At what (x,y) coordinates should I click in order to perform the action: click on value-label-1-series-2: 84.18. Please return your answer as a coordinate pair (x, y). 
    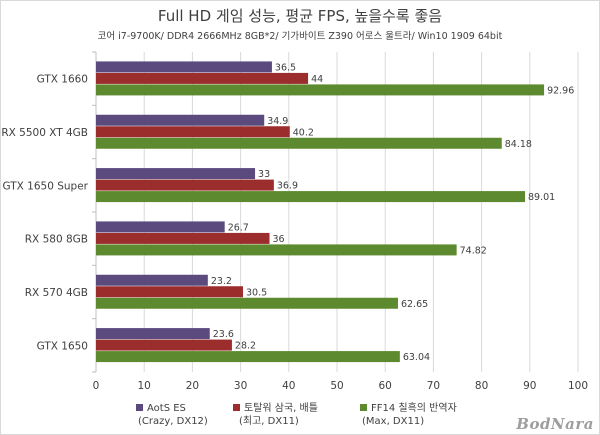
    Looking at the image, I should click on (518, 144).